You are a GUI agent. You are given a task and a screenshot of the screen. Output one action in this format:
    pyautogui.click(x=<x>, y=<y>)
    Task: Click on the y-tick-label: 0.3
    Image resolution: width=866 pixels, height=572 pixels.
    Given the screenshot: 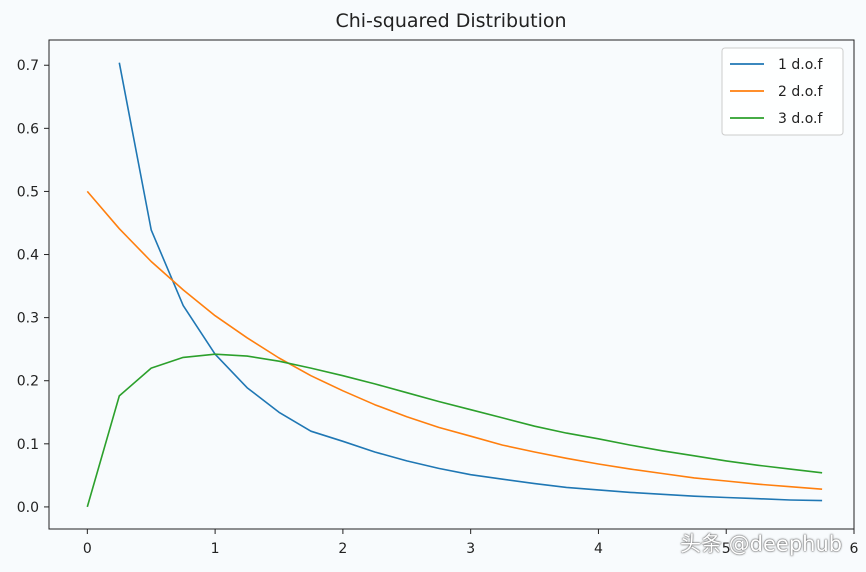 What is the action you would take?
    pyautogui.click(x=28, y=319)
    